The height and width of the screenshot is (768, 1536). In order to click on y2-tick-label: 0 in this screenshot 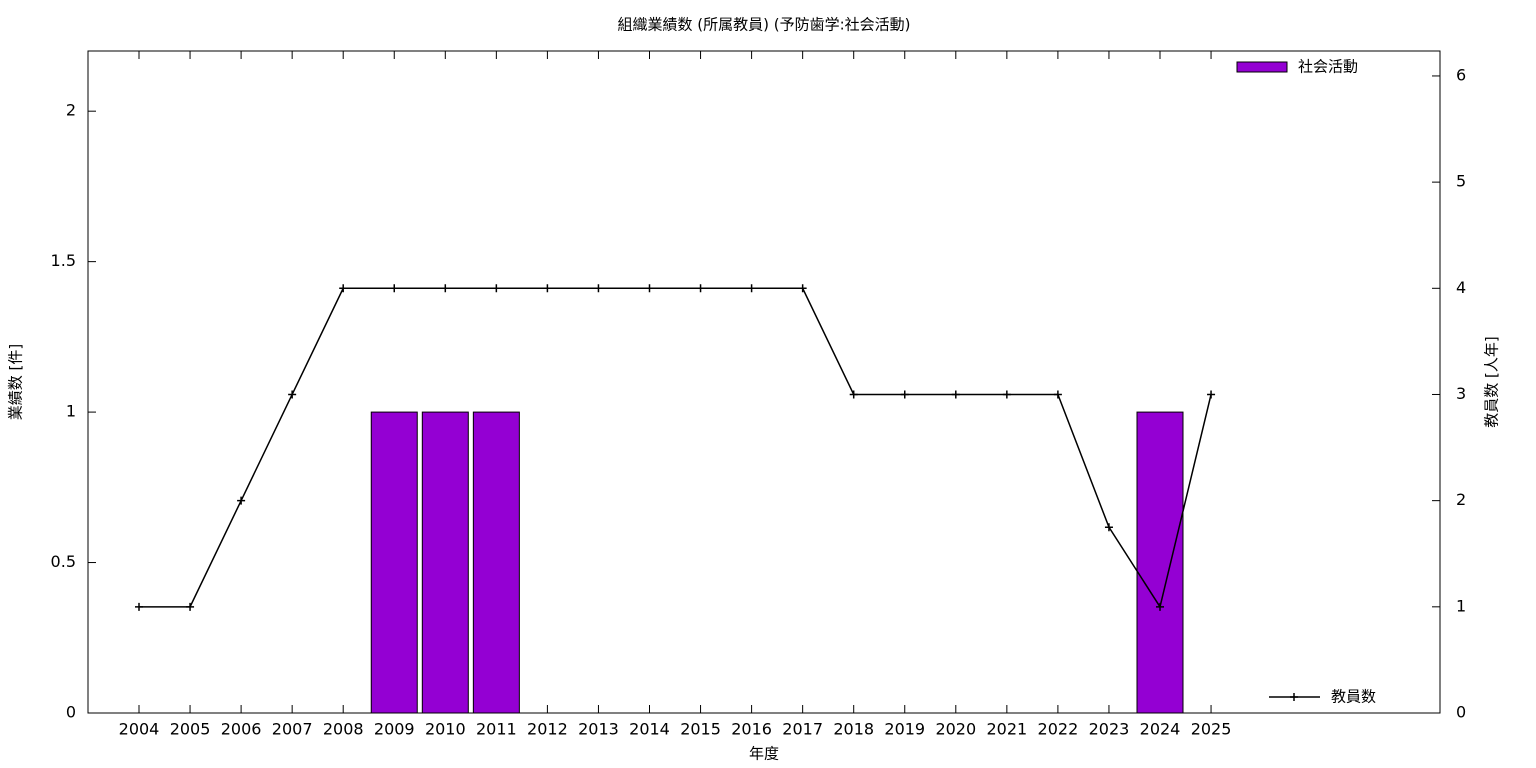, I will do `click(1461, 712)`.